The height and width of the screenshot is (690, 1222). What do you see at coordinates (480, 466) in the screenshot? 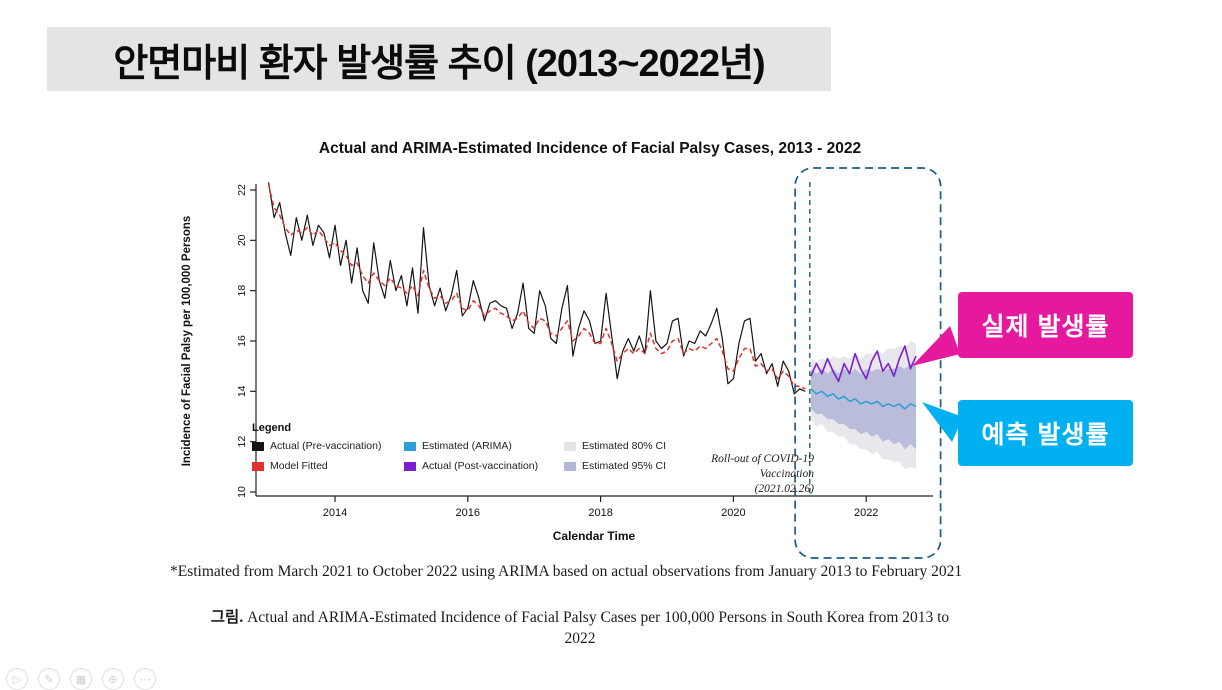
I see `legend-label: Actual (Post-vaccination)` at bounding box center [480, 466].